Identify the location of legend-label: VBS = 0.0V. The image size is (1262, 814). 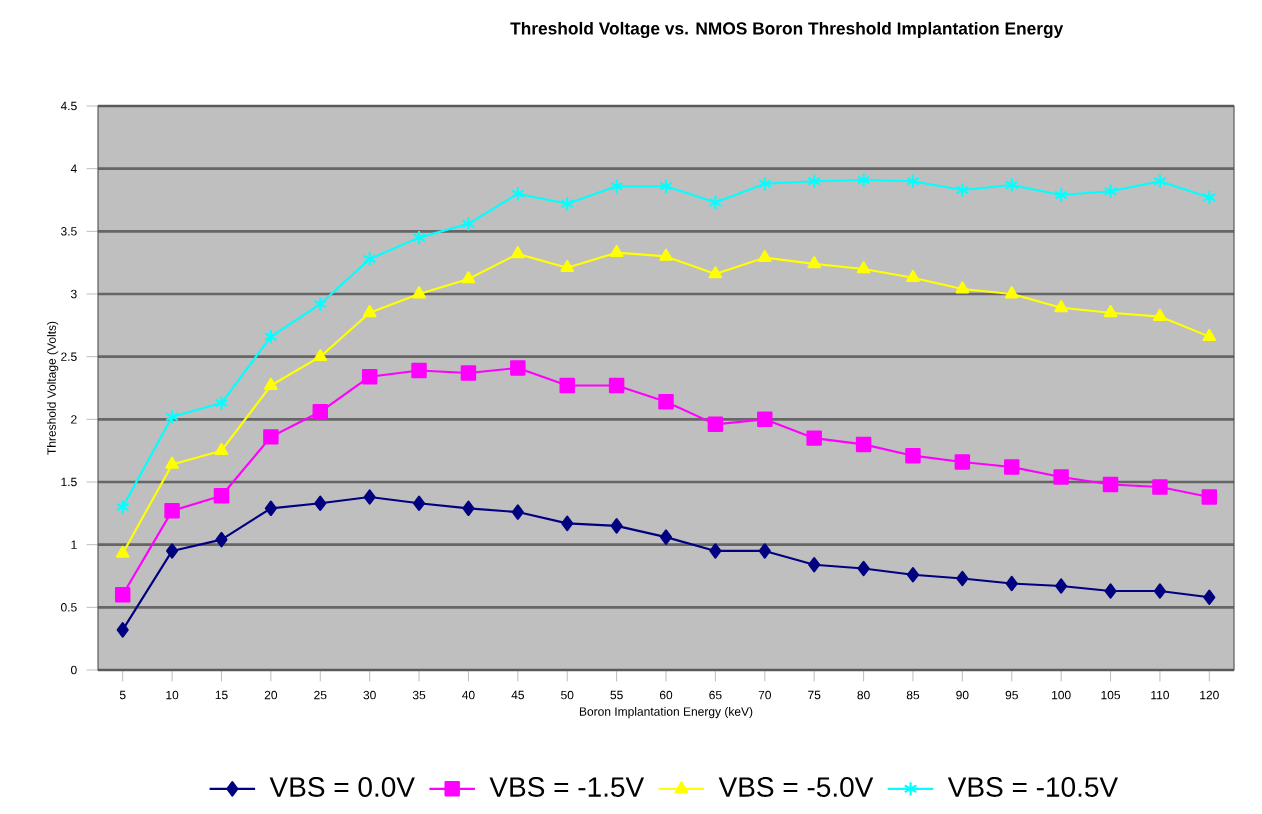
(342, 787).